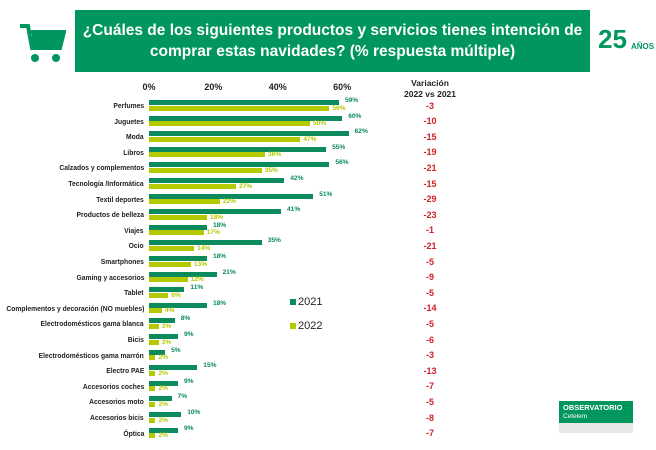 Image resolution: width=656 pixels, height=450 pixels. Describe the element at coordinates (430, 370) in the screenshot. I see `variation-value: -13` at that location.